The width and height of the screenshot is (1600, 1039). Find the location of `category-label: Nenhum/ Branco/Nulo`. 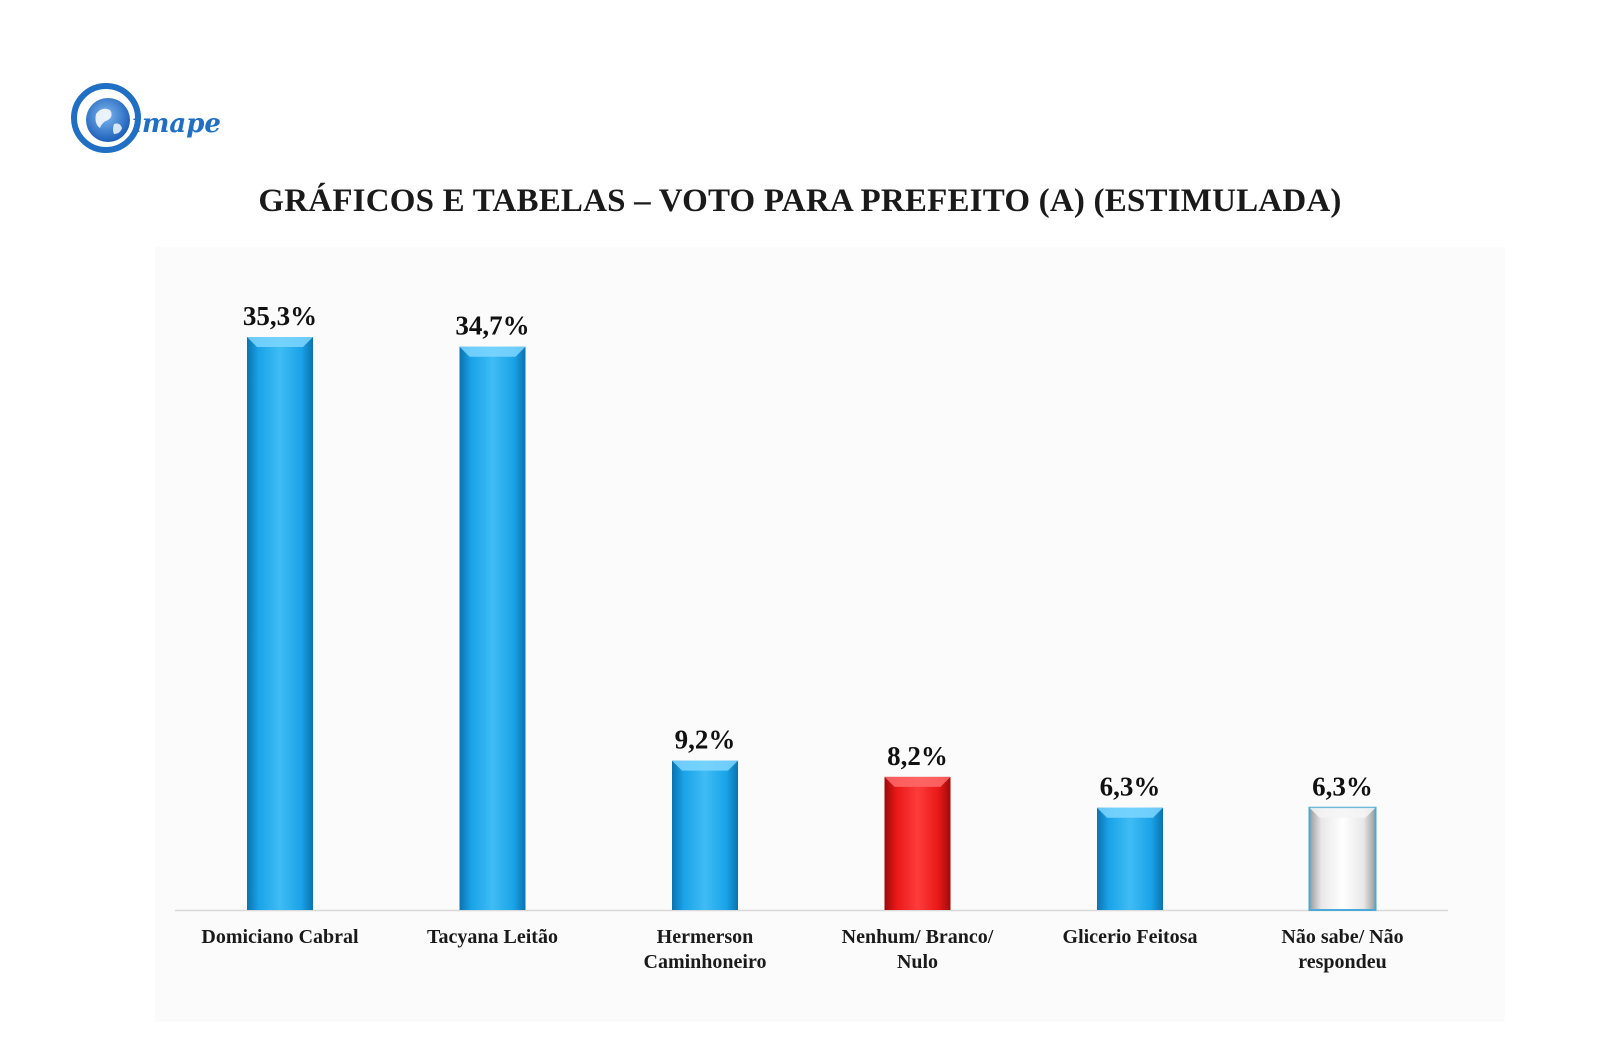

category-label: Nenhum/ Branco/Nulo is located at coordinates (918, 949).